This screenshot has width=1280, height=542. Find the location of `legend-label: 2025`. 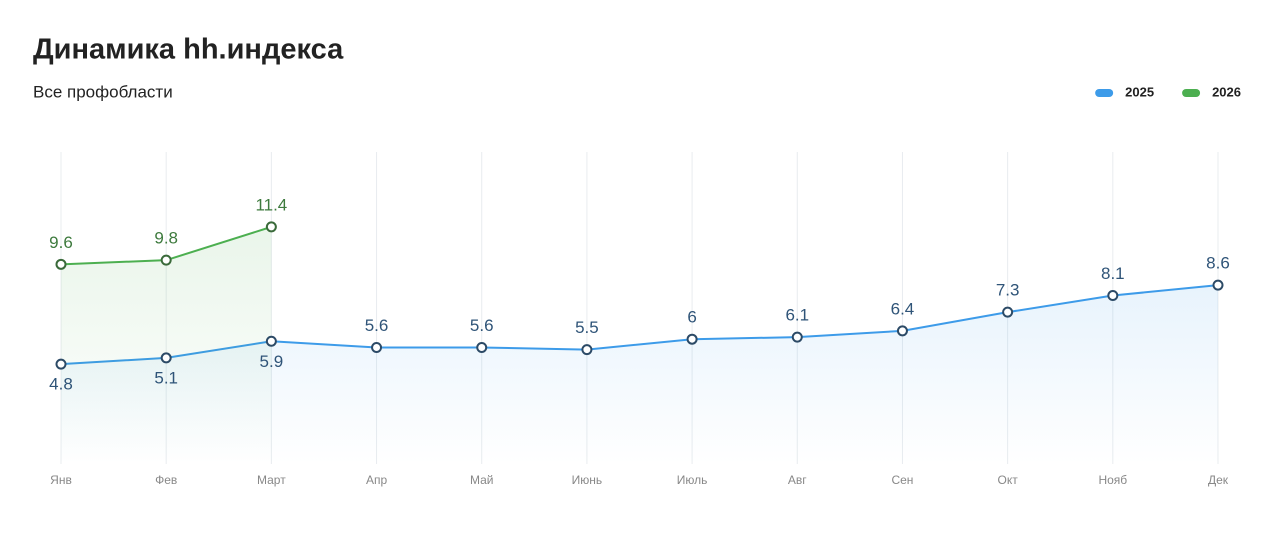

legend-label: 2025 is located at coordinates (1139, 91).